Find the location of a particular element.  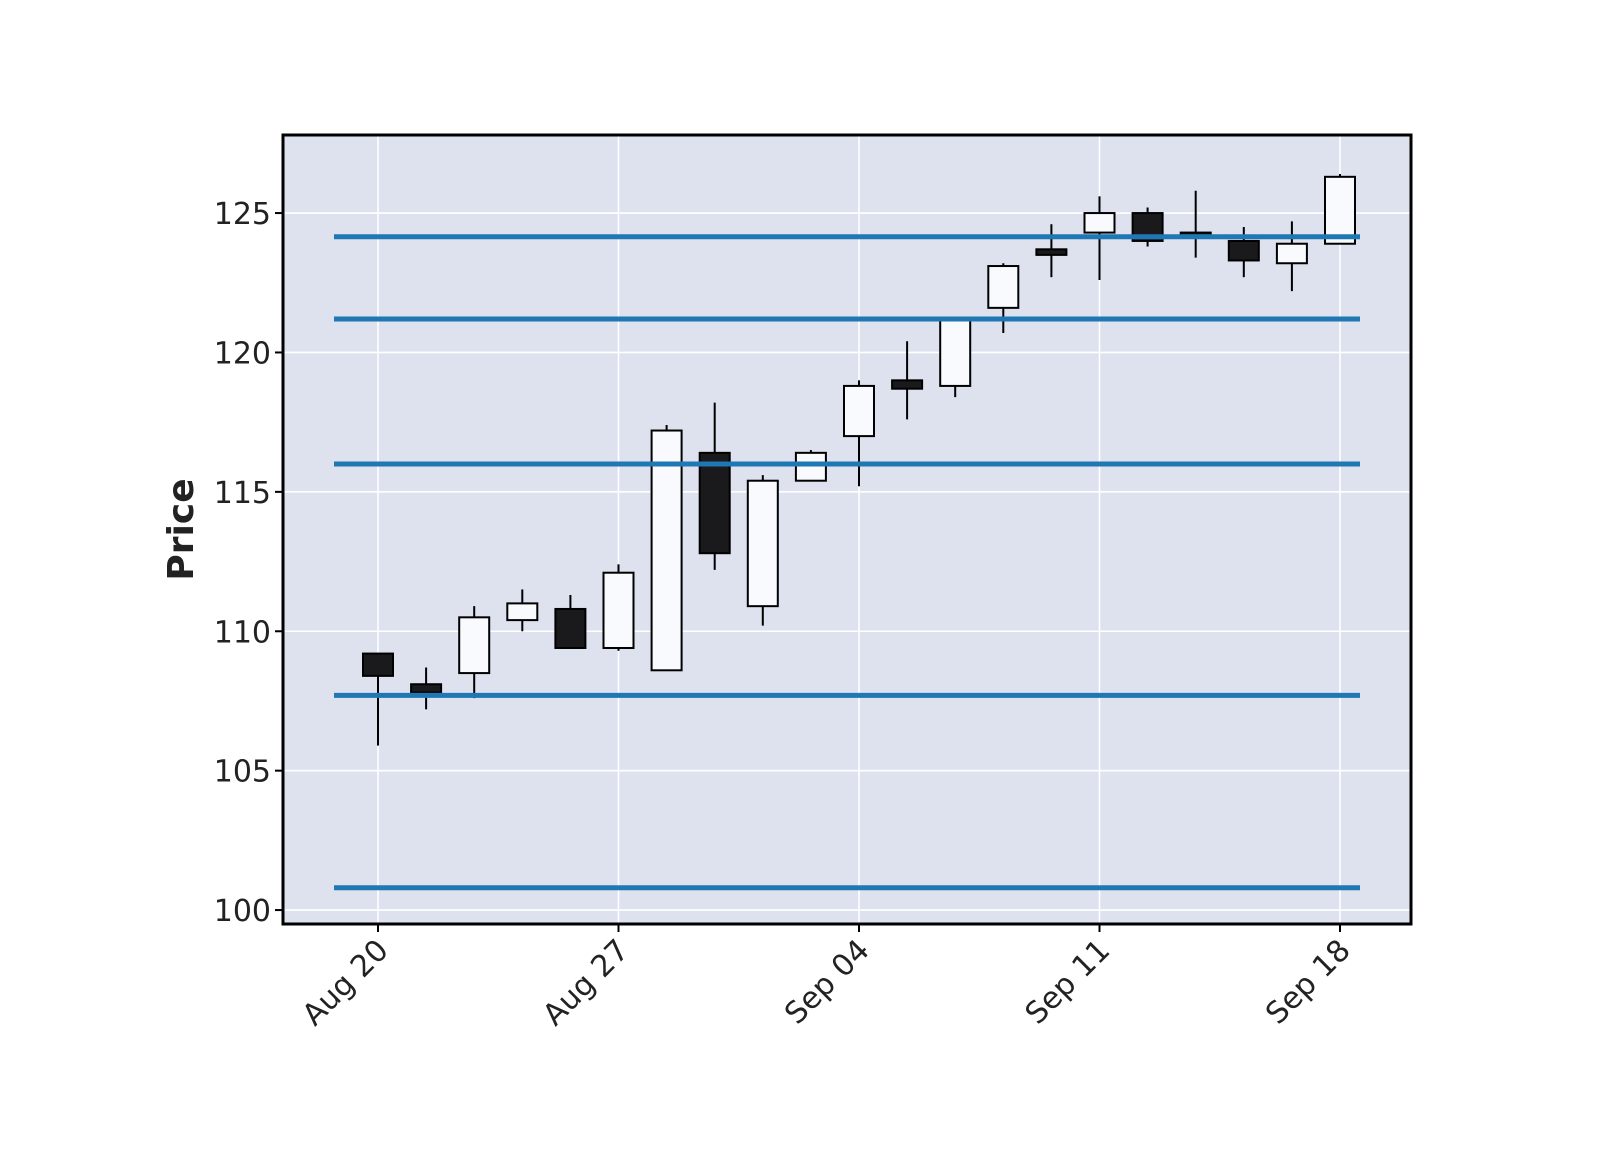

y-tick-label: 110 is located at coordinates (242, 632).